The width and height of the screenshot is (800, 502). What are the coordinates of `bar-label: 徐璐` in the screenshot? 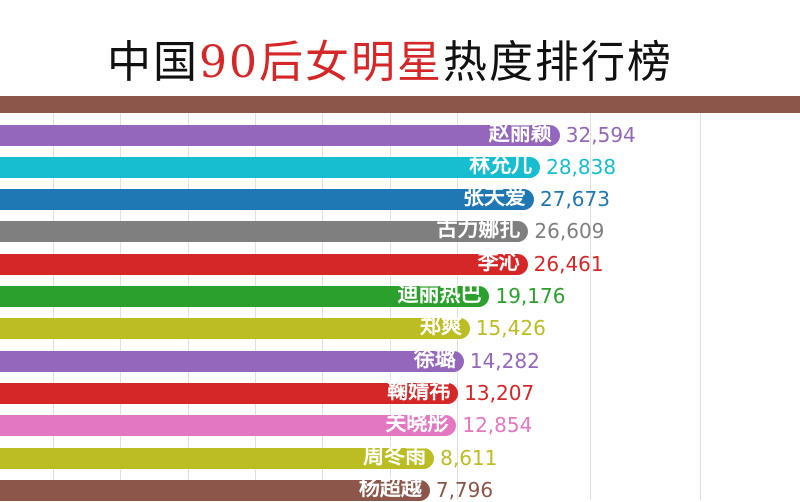 It's located at (434, 358).